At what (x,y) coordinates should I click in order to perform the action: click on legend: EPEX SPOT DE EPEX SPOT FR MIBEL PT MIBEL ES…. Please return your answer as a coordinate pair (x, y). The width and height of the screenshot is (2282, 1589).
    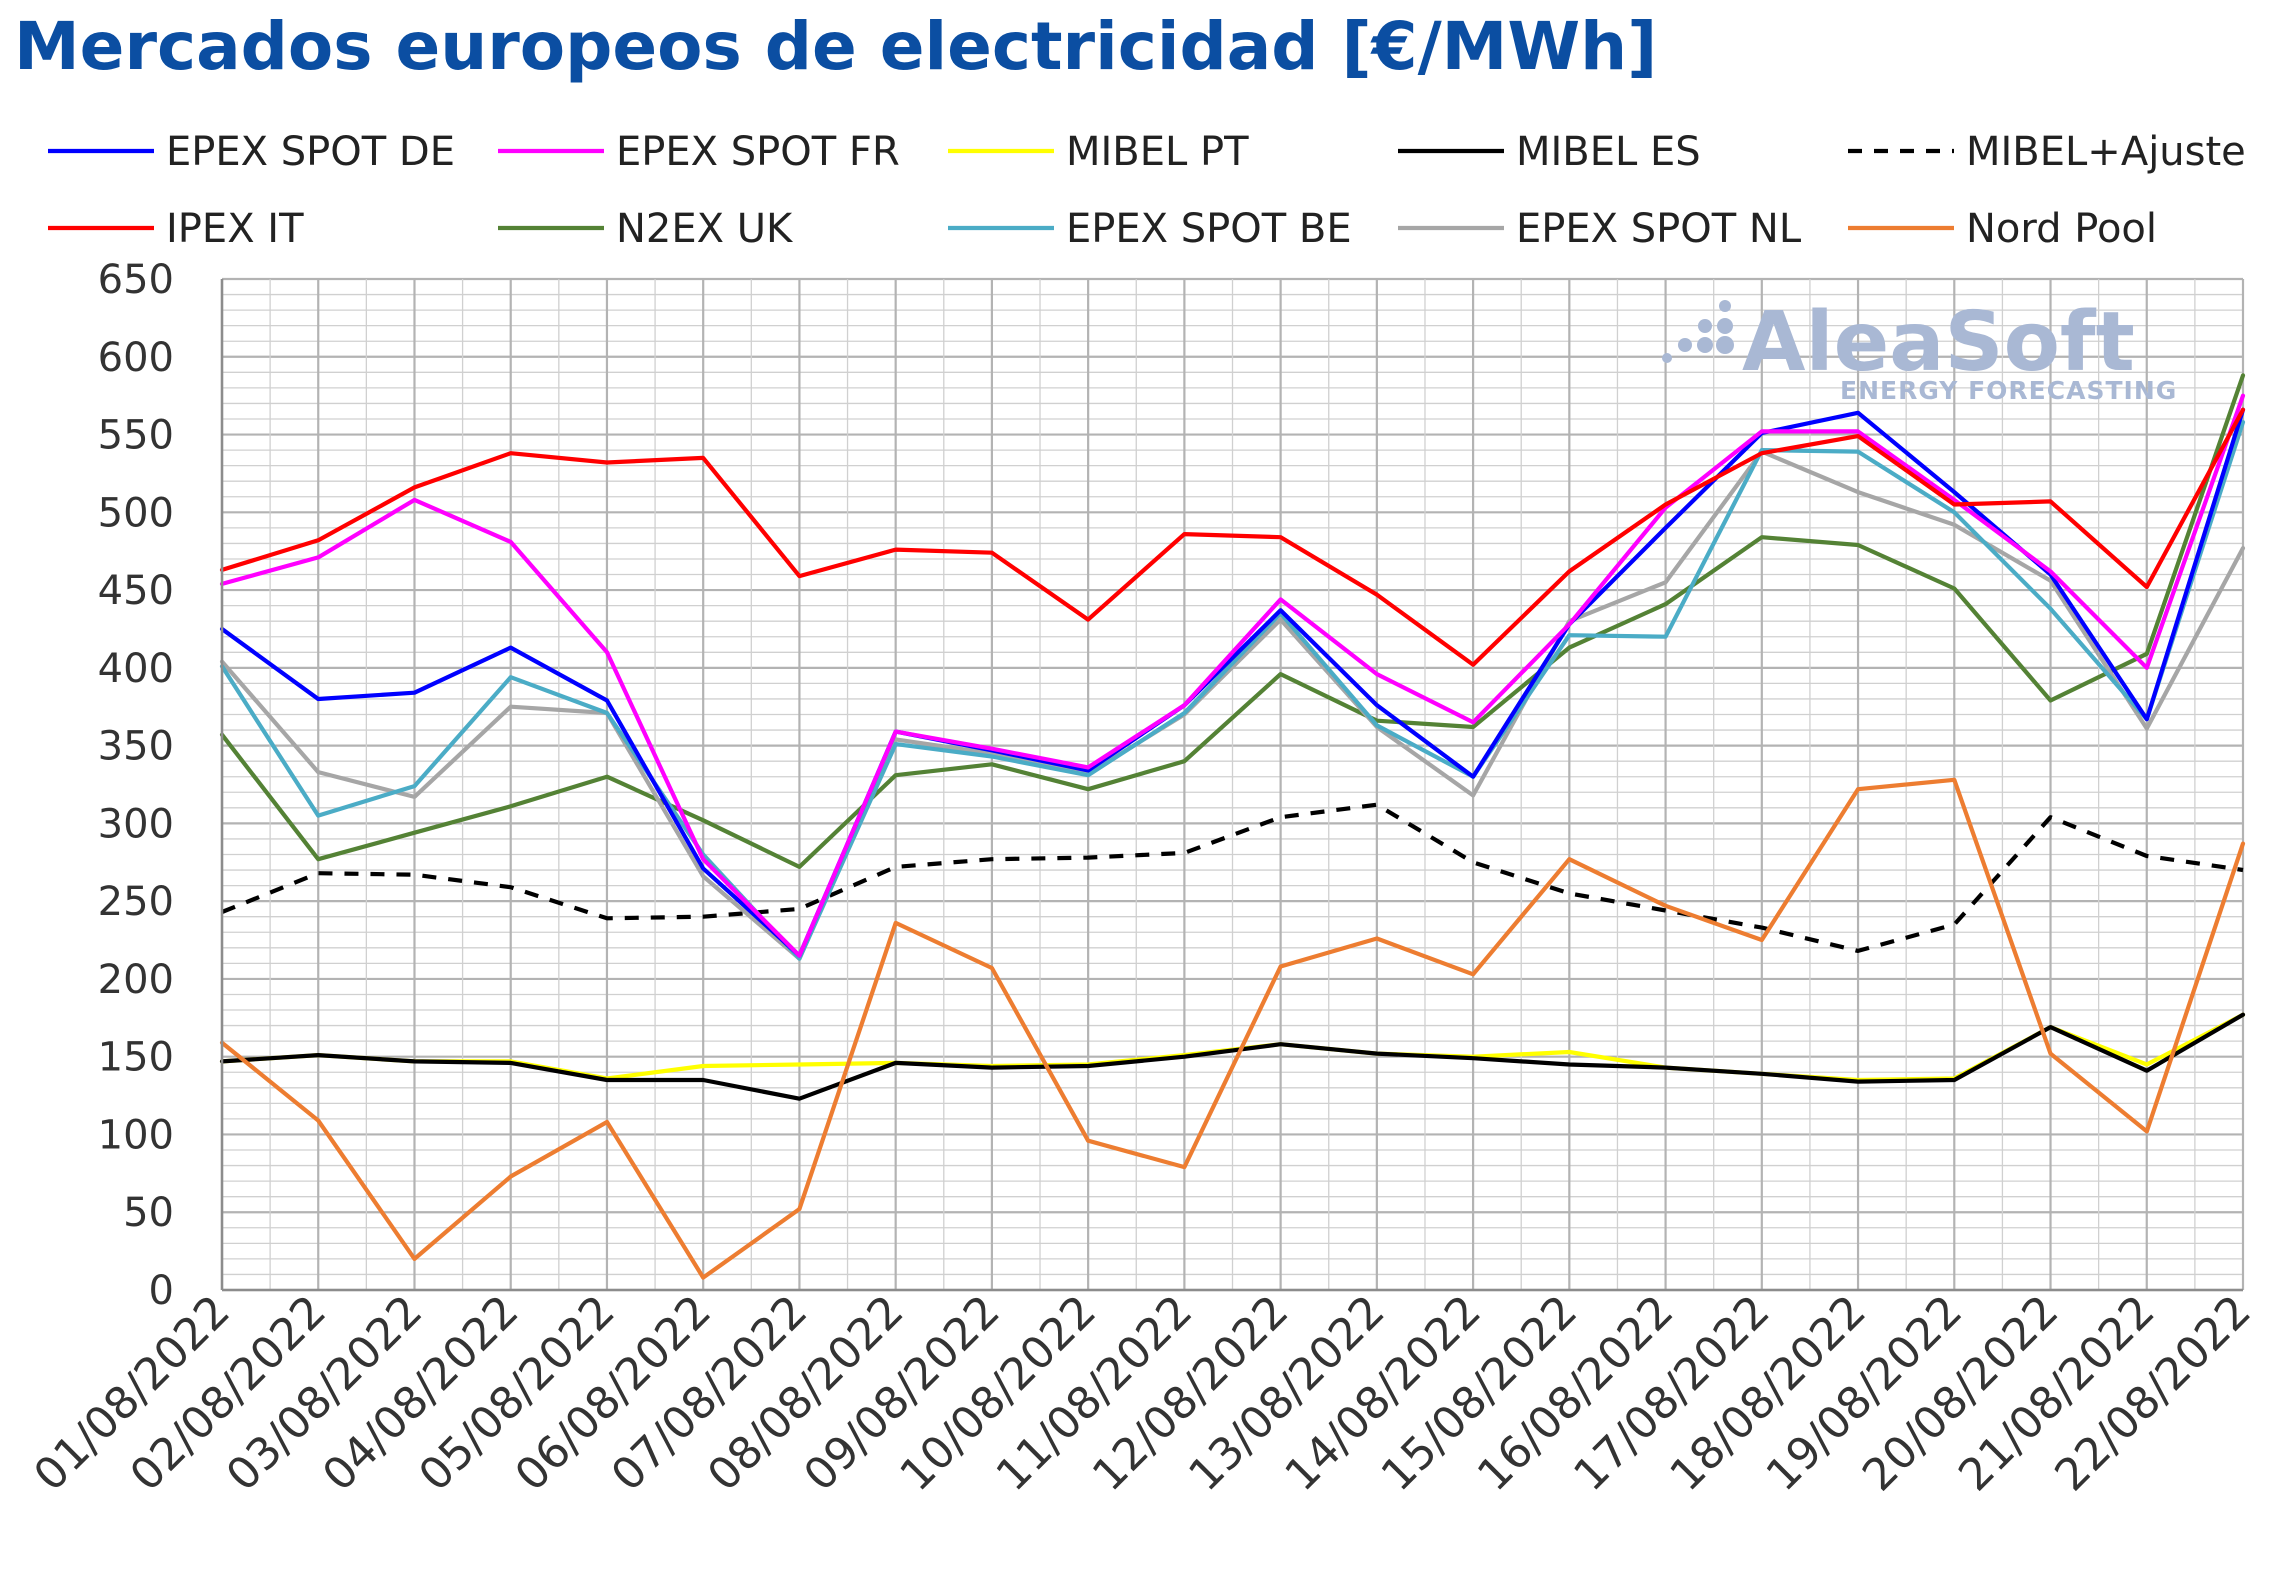
    Looking at the image, I should click on (1147, 190).